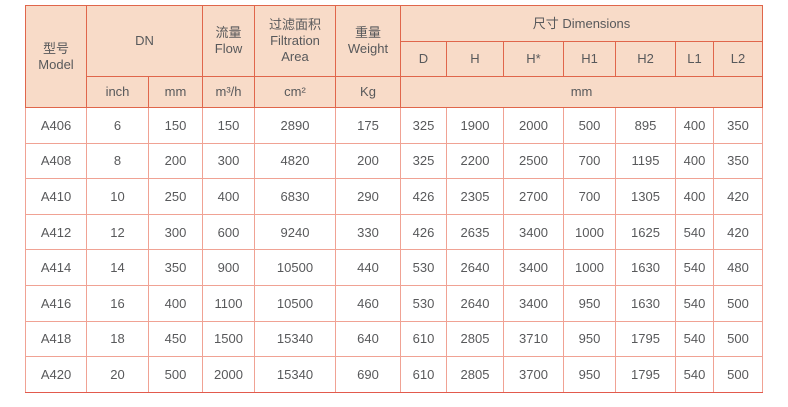  I want to click on header-row-3: inch mm m³/h cm² Kg mm, so click(395, 92).